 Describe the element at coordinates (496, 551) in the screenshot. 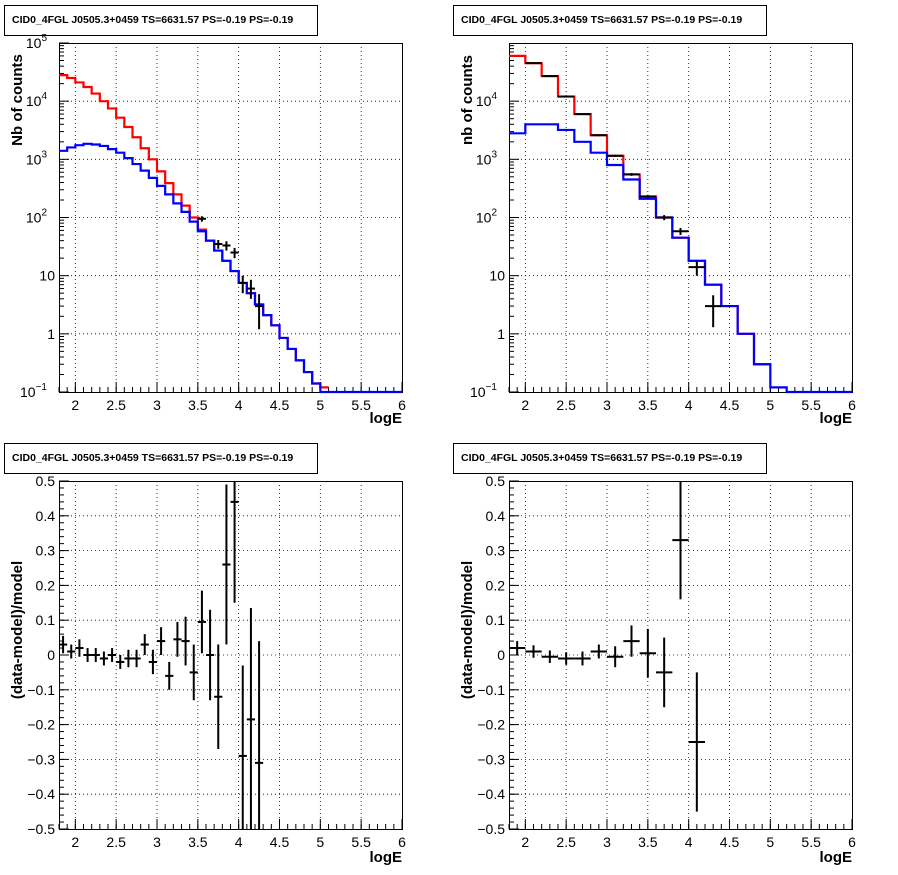

I see `y-tick-label: 0.3` at that location.